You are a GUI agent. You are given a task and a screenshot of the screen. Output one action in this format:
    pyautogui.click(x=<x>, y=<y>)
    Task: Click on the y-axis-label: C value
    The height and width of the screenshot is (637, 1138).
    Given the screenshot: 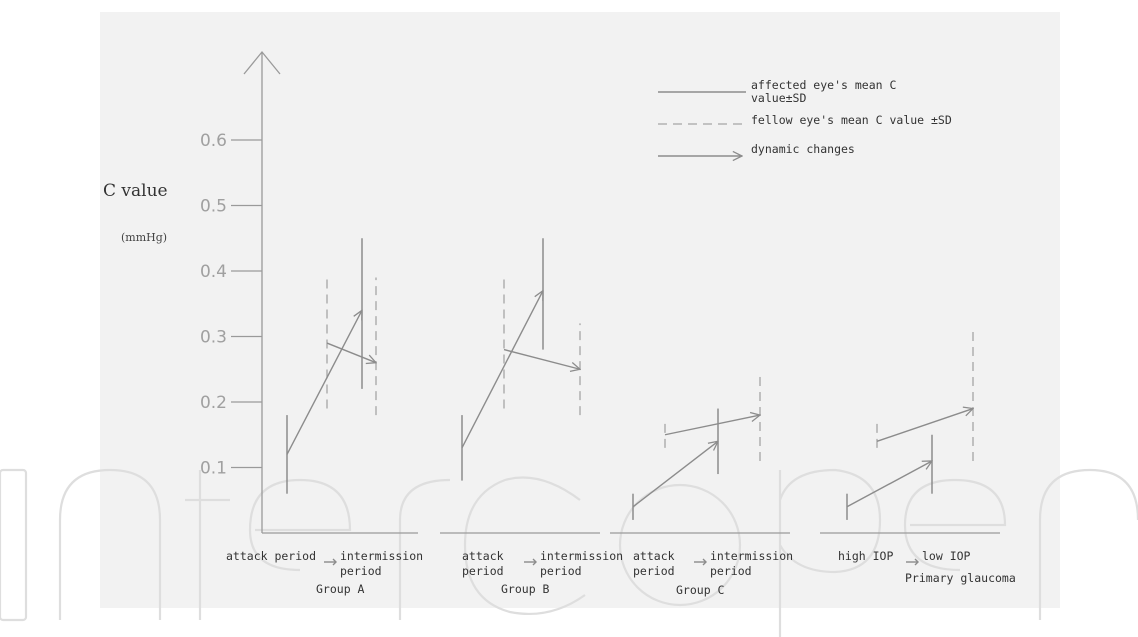 What is the action you would take?
    pyautogui.click(x=135, y=191)
    